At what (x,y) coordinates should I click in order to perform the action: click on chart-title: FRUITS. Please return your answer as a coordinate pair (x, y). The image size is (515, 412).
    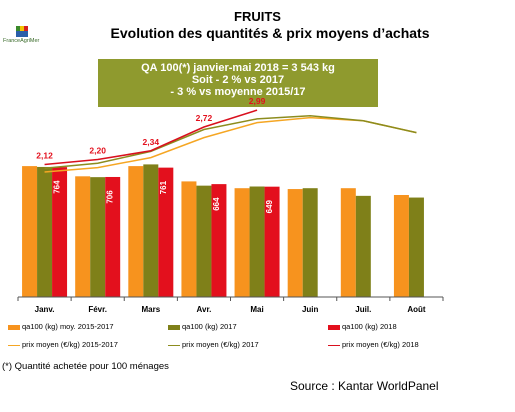
    Looking at the image, I should click on (257, 16).